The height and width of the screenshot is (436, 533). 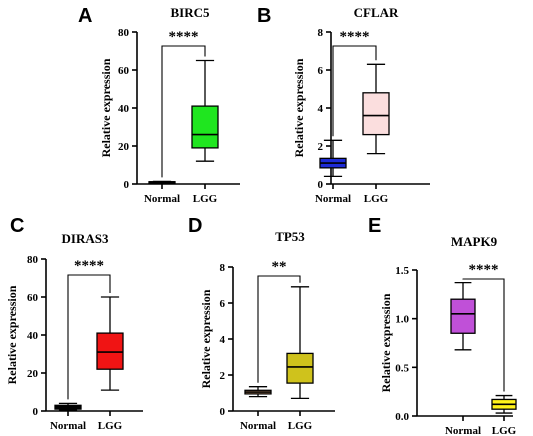 What do you see at coordinates (402, 368) in the screenshot?
I see `y-tick-label: 0.5` at bounding box center [402, 368].